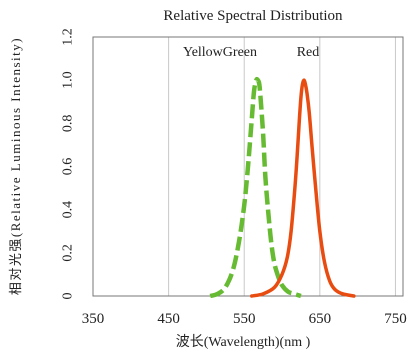  I want to click on legend-label-red: Red, so click(308, 52).